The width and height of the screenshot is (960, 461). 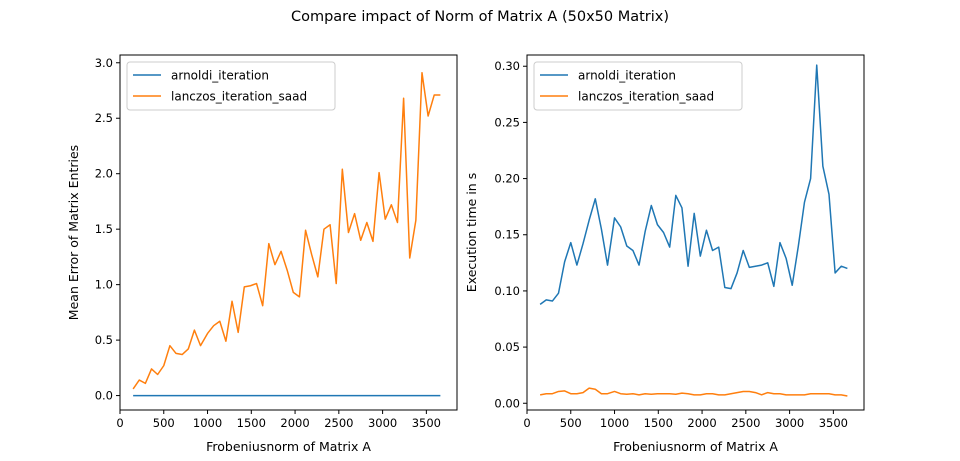 What do you see at coordinates (239, 97) in the screenshot?
I see `error-plot-legend-label-lanczos: lanczos_iteration_saad` at bounding box center [239, 97].